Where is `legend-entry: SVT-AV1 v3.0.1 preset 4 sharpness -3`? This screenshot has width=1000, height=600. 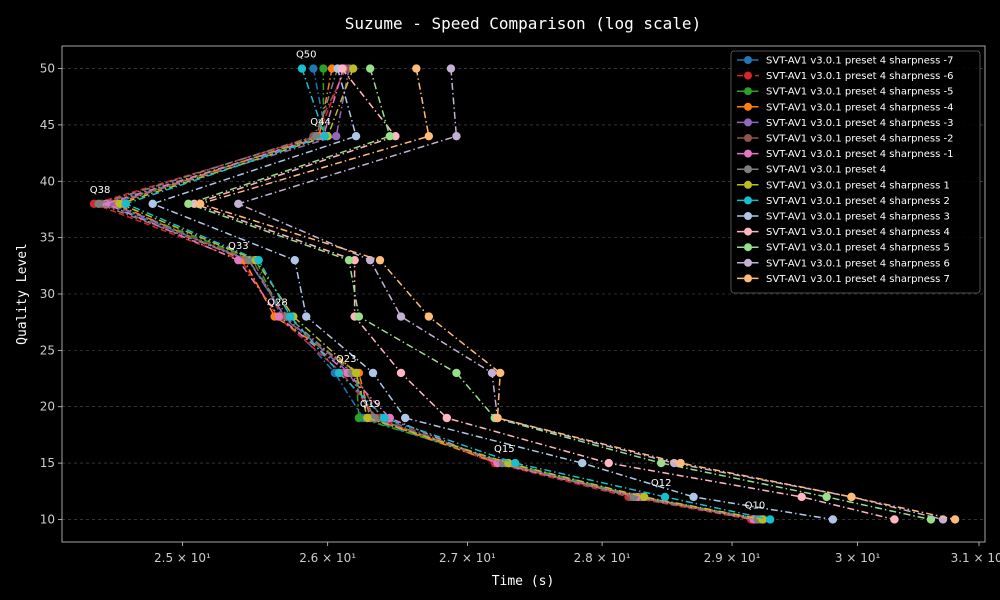
legend-entry: SVT-AV1 v3.0.1 preset 4 sharpness -3 is located at coordinates (845, 123).